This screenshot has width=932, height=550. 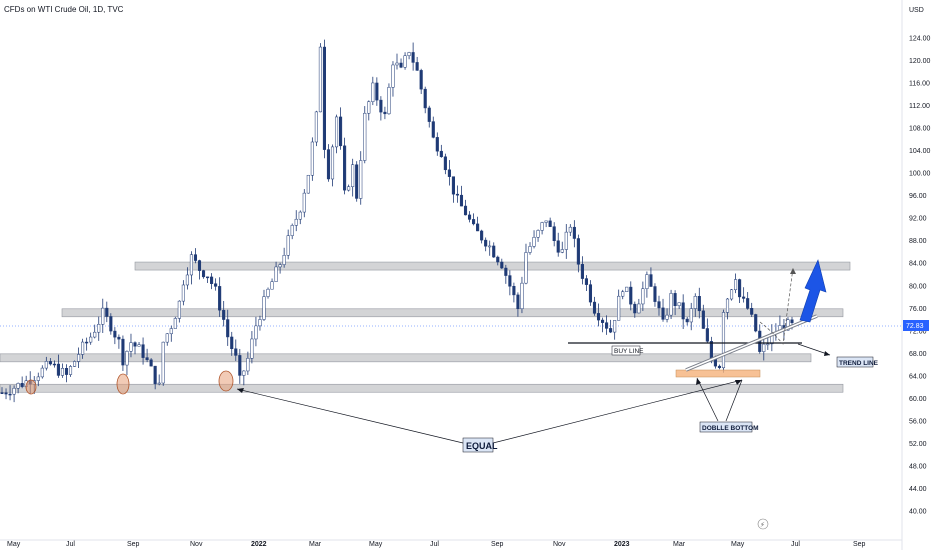 What do you see at coordinates (919, 106) in the screenshot?
I see `y-tick-label: 112.00` at bounding box center [919, 106].